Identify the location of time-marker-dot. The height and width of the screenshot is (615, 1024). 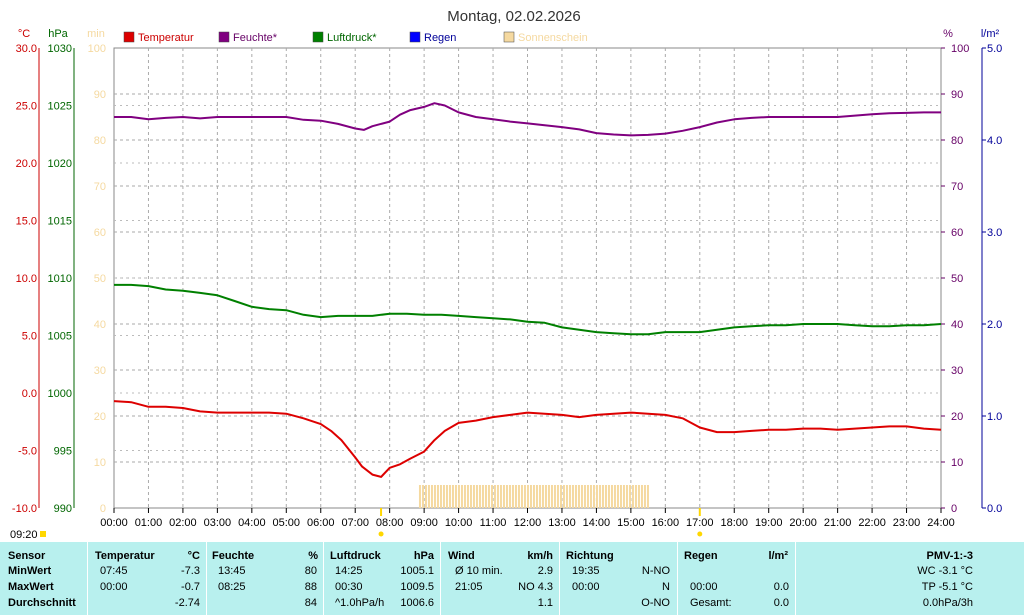
(700, 534).